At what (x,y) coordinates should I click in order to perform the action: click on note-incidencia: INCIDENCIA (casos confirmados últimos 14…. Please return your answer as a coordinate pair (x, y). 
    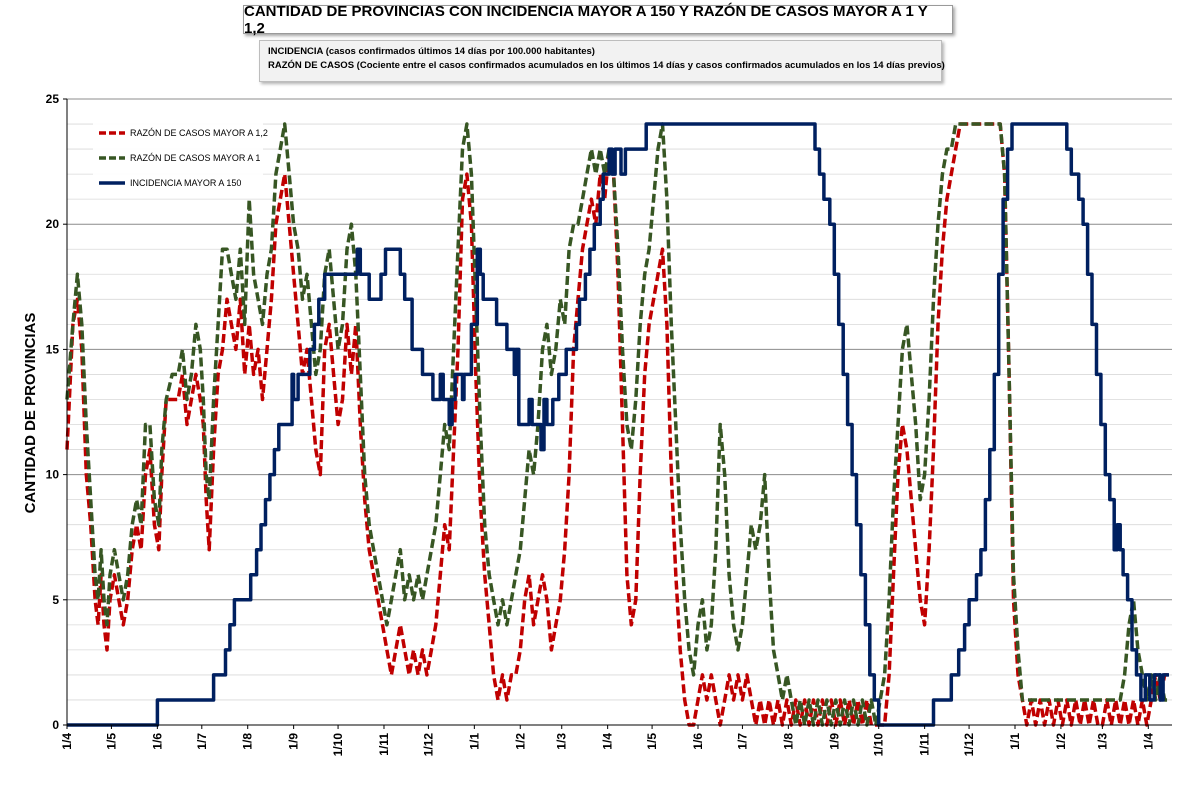
    Looking at the image, I should click on (431, 51).